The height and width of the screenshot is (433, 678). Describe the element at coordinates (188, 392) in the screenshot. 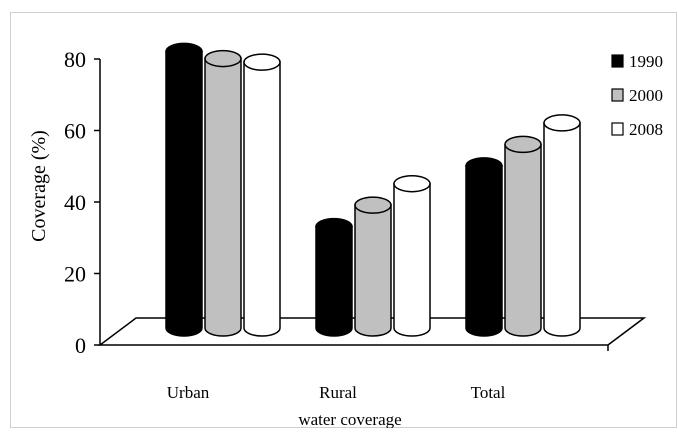

I see `x-tick-label: Urban` at that location.